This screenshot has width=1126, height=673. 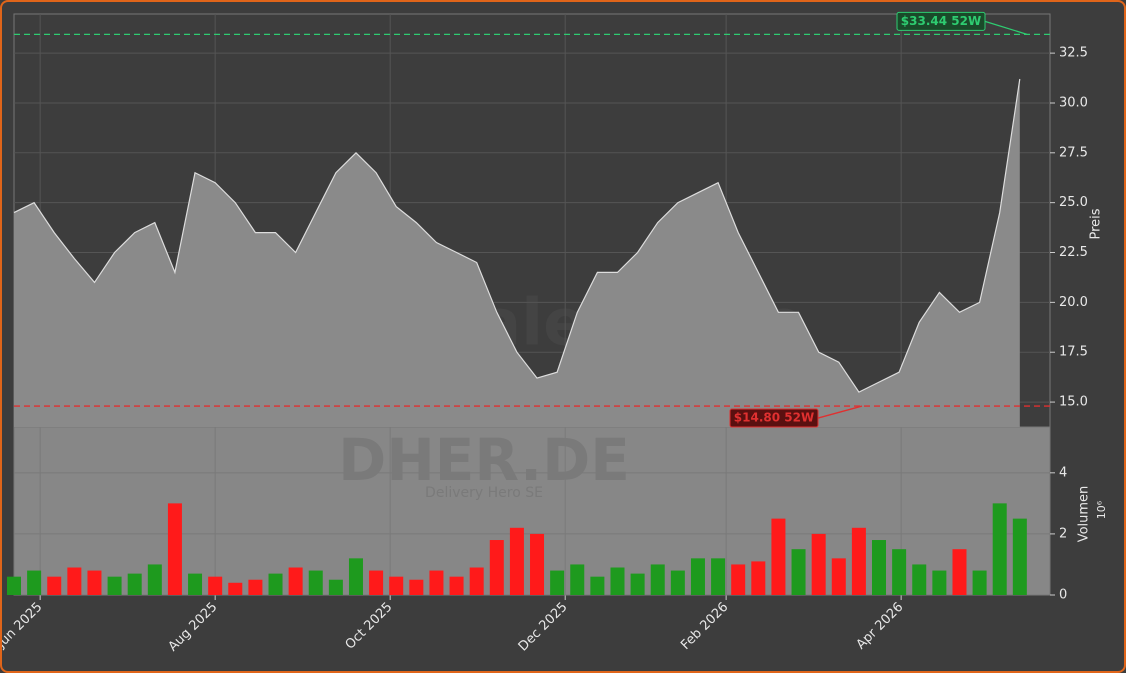 I want to click on y-tick-label: 20.0, so click(x=1073, y=302).